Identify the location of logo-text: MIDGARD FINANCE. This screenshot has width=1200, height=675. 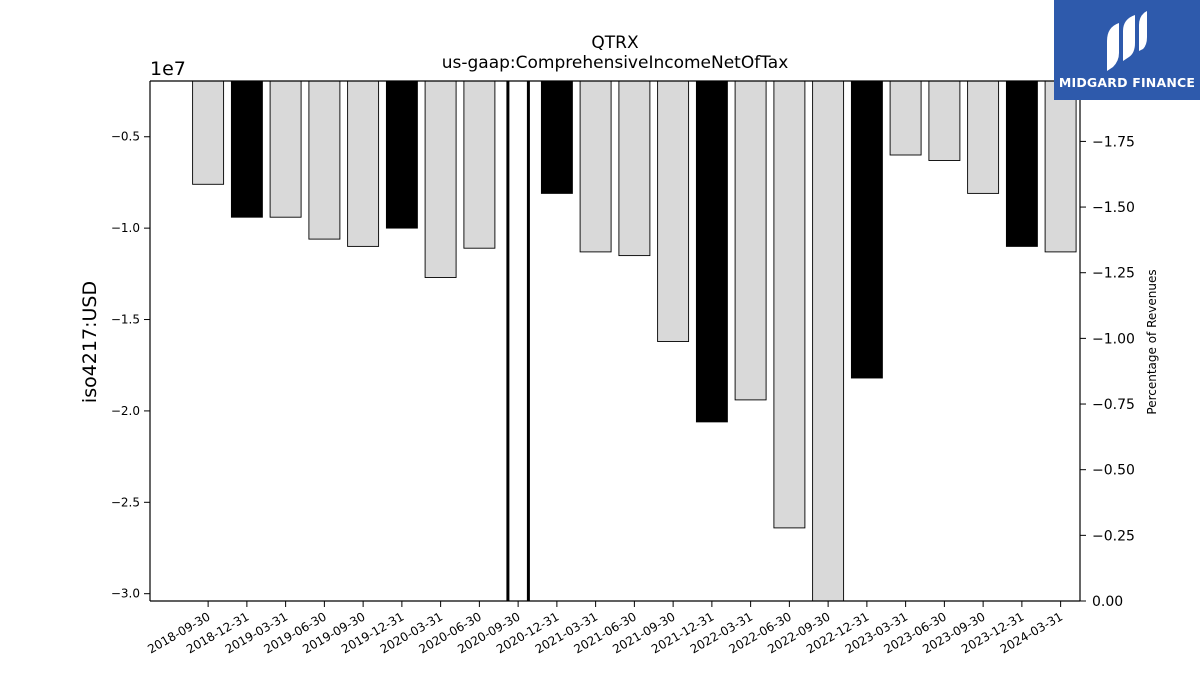
(1127, 82).